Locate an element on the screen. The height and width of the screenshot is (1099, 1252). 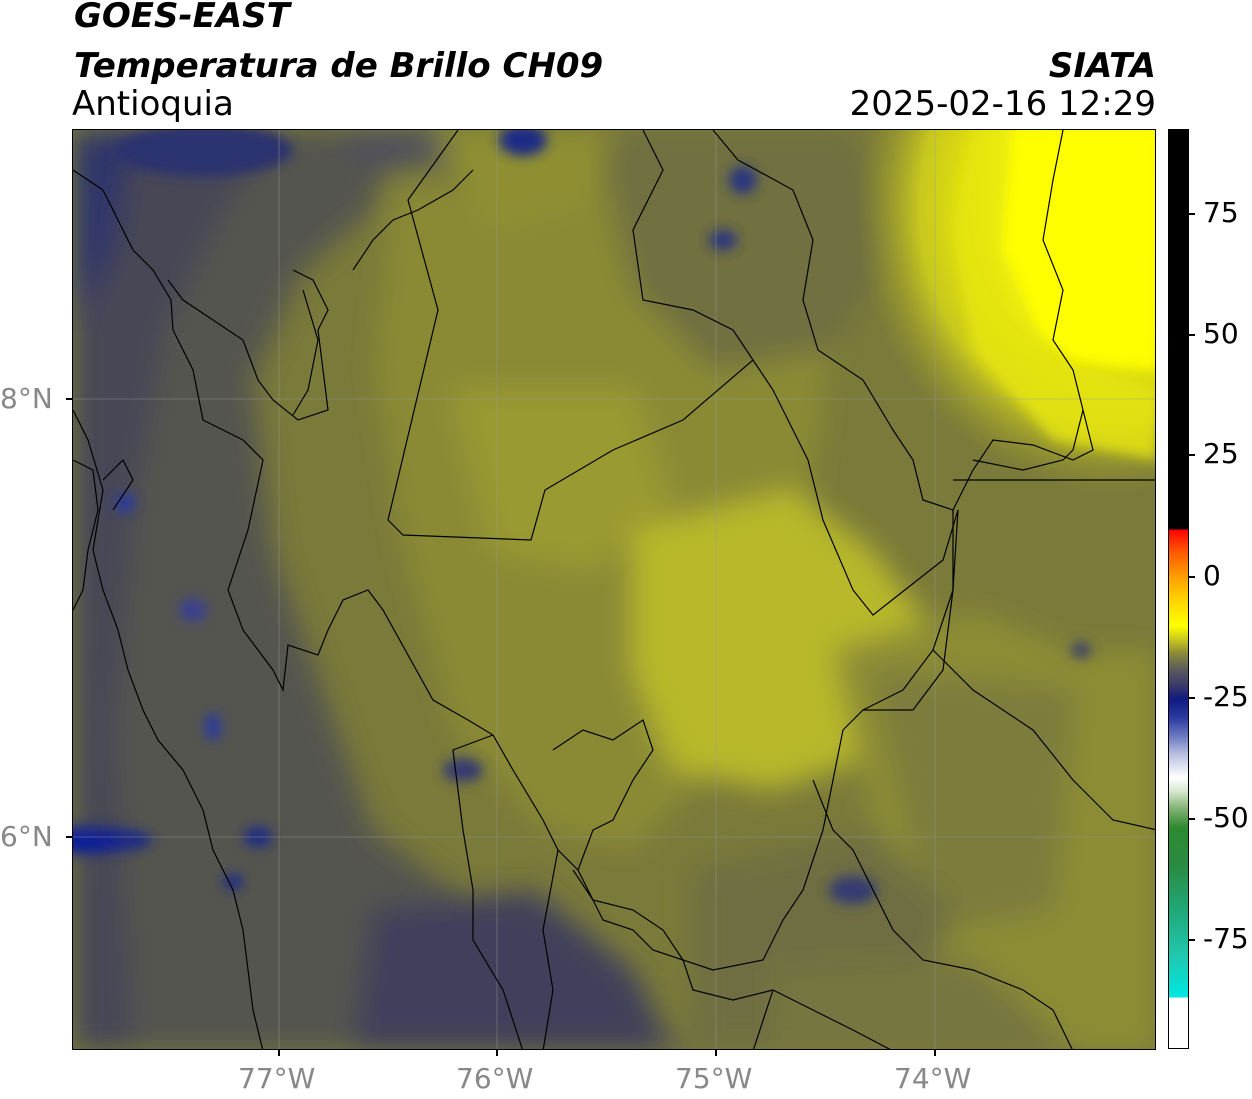
department-border-south is located at coordinates (822, 914).